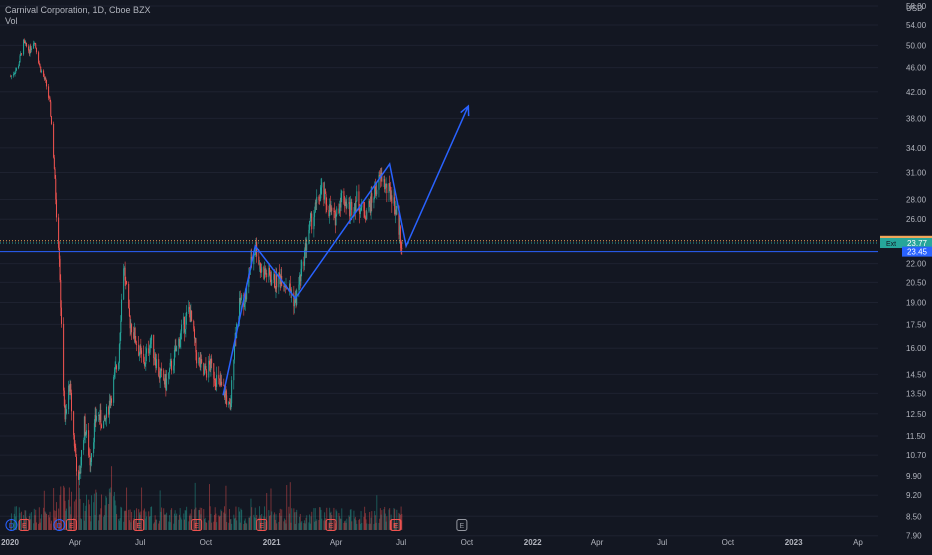  Describe the element at coordinates (533, 542) in the screenshot. I see `time-tick-label: 2022` at that location.